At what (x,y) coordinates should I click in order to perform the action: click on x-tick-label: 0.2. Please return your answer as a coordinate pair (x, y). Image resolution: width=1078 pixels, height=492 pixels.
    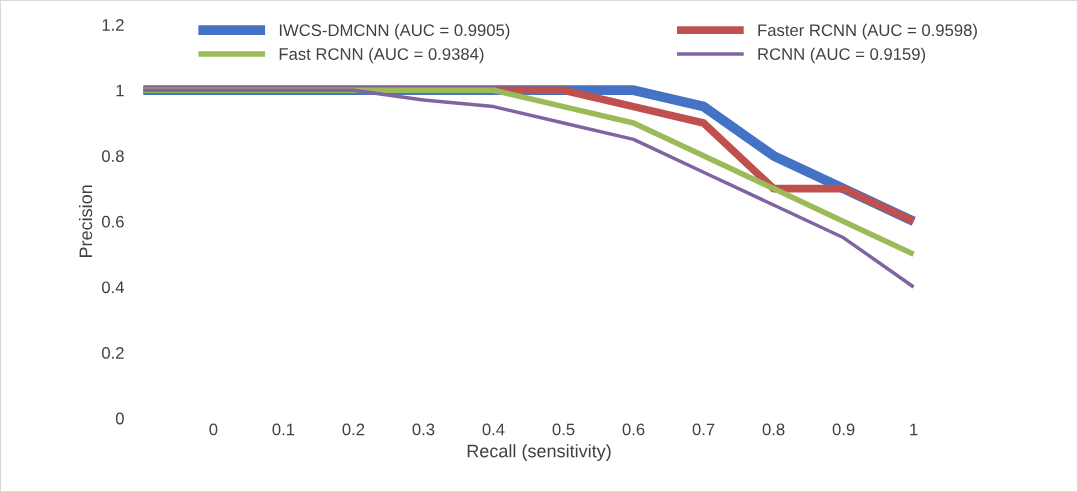
    Looking at the image, I should click on (353, 429).